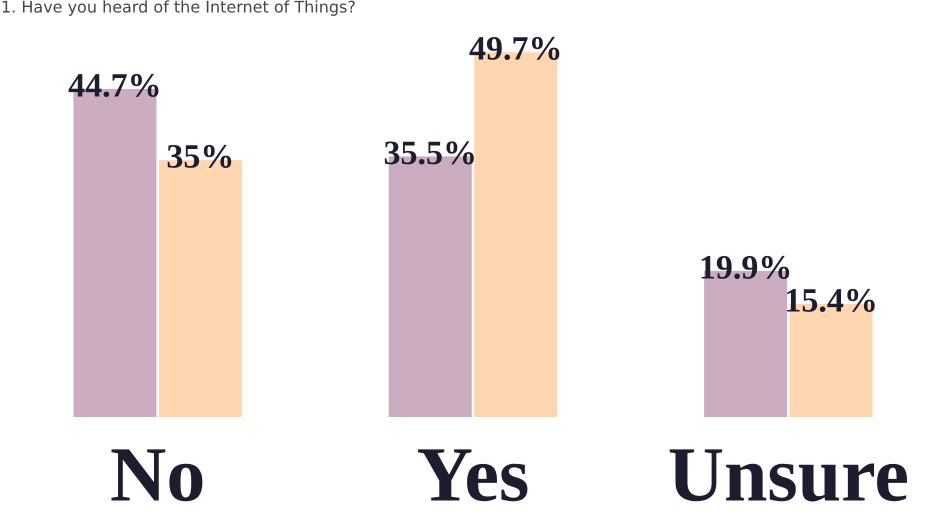 The image size is (946, 513). Describe the element at coordinates (200, 157) in the screenshot. I see `data-label: 35%` at that location.